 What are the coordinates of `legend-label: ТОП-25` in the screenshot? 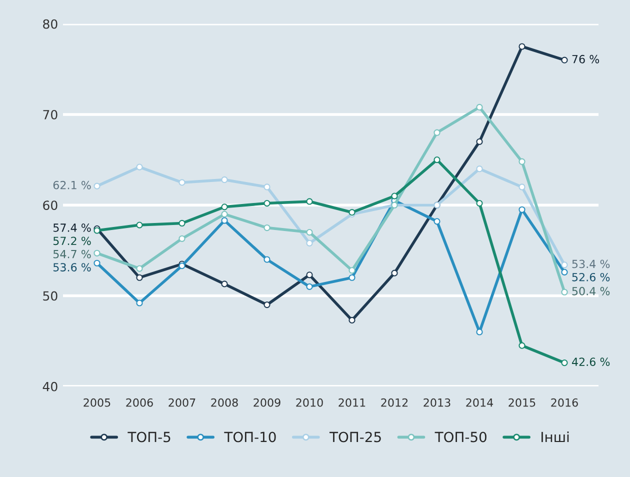 It's located at (355, 437).